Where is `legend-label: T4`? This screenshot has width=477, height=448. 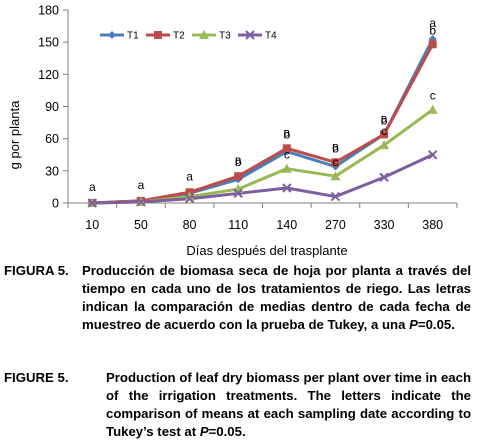 legend-label: T4 is located at coordinates (271, 36).